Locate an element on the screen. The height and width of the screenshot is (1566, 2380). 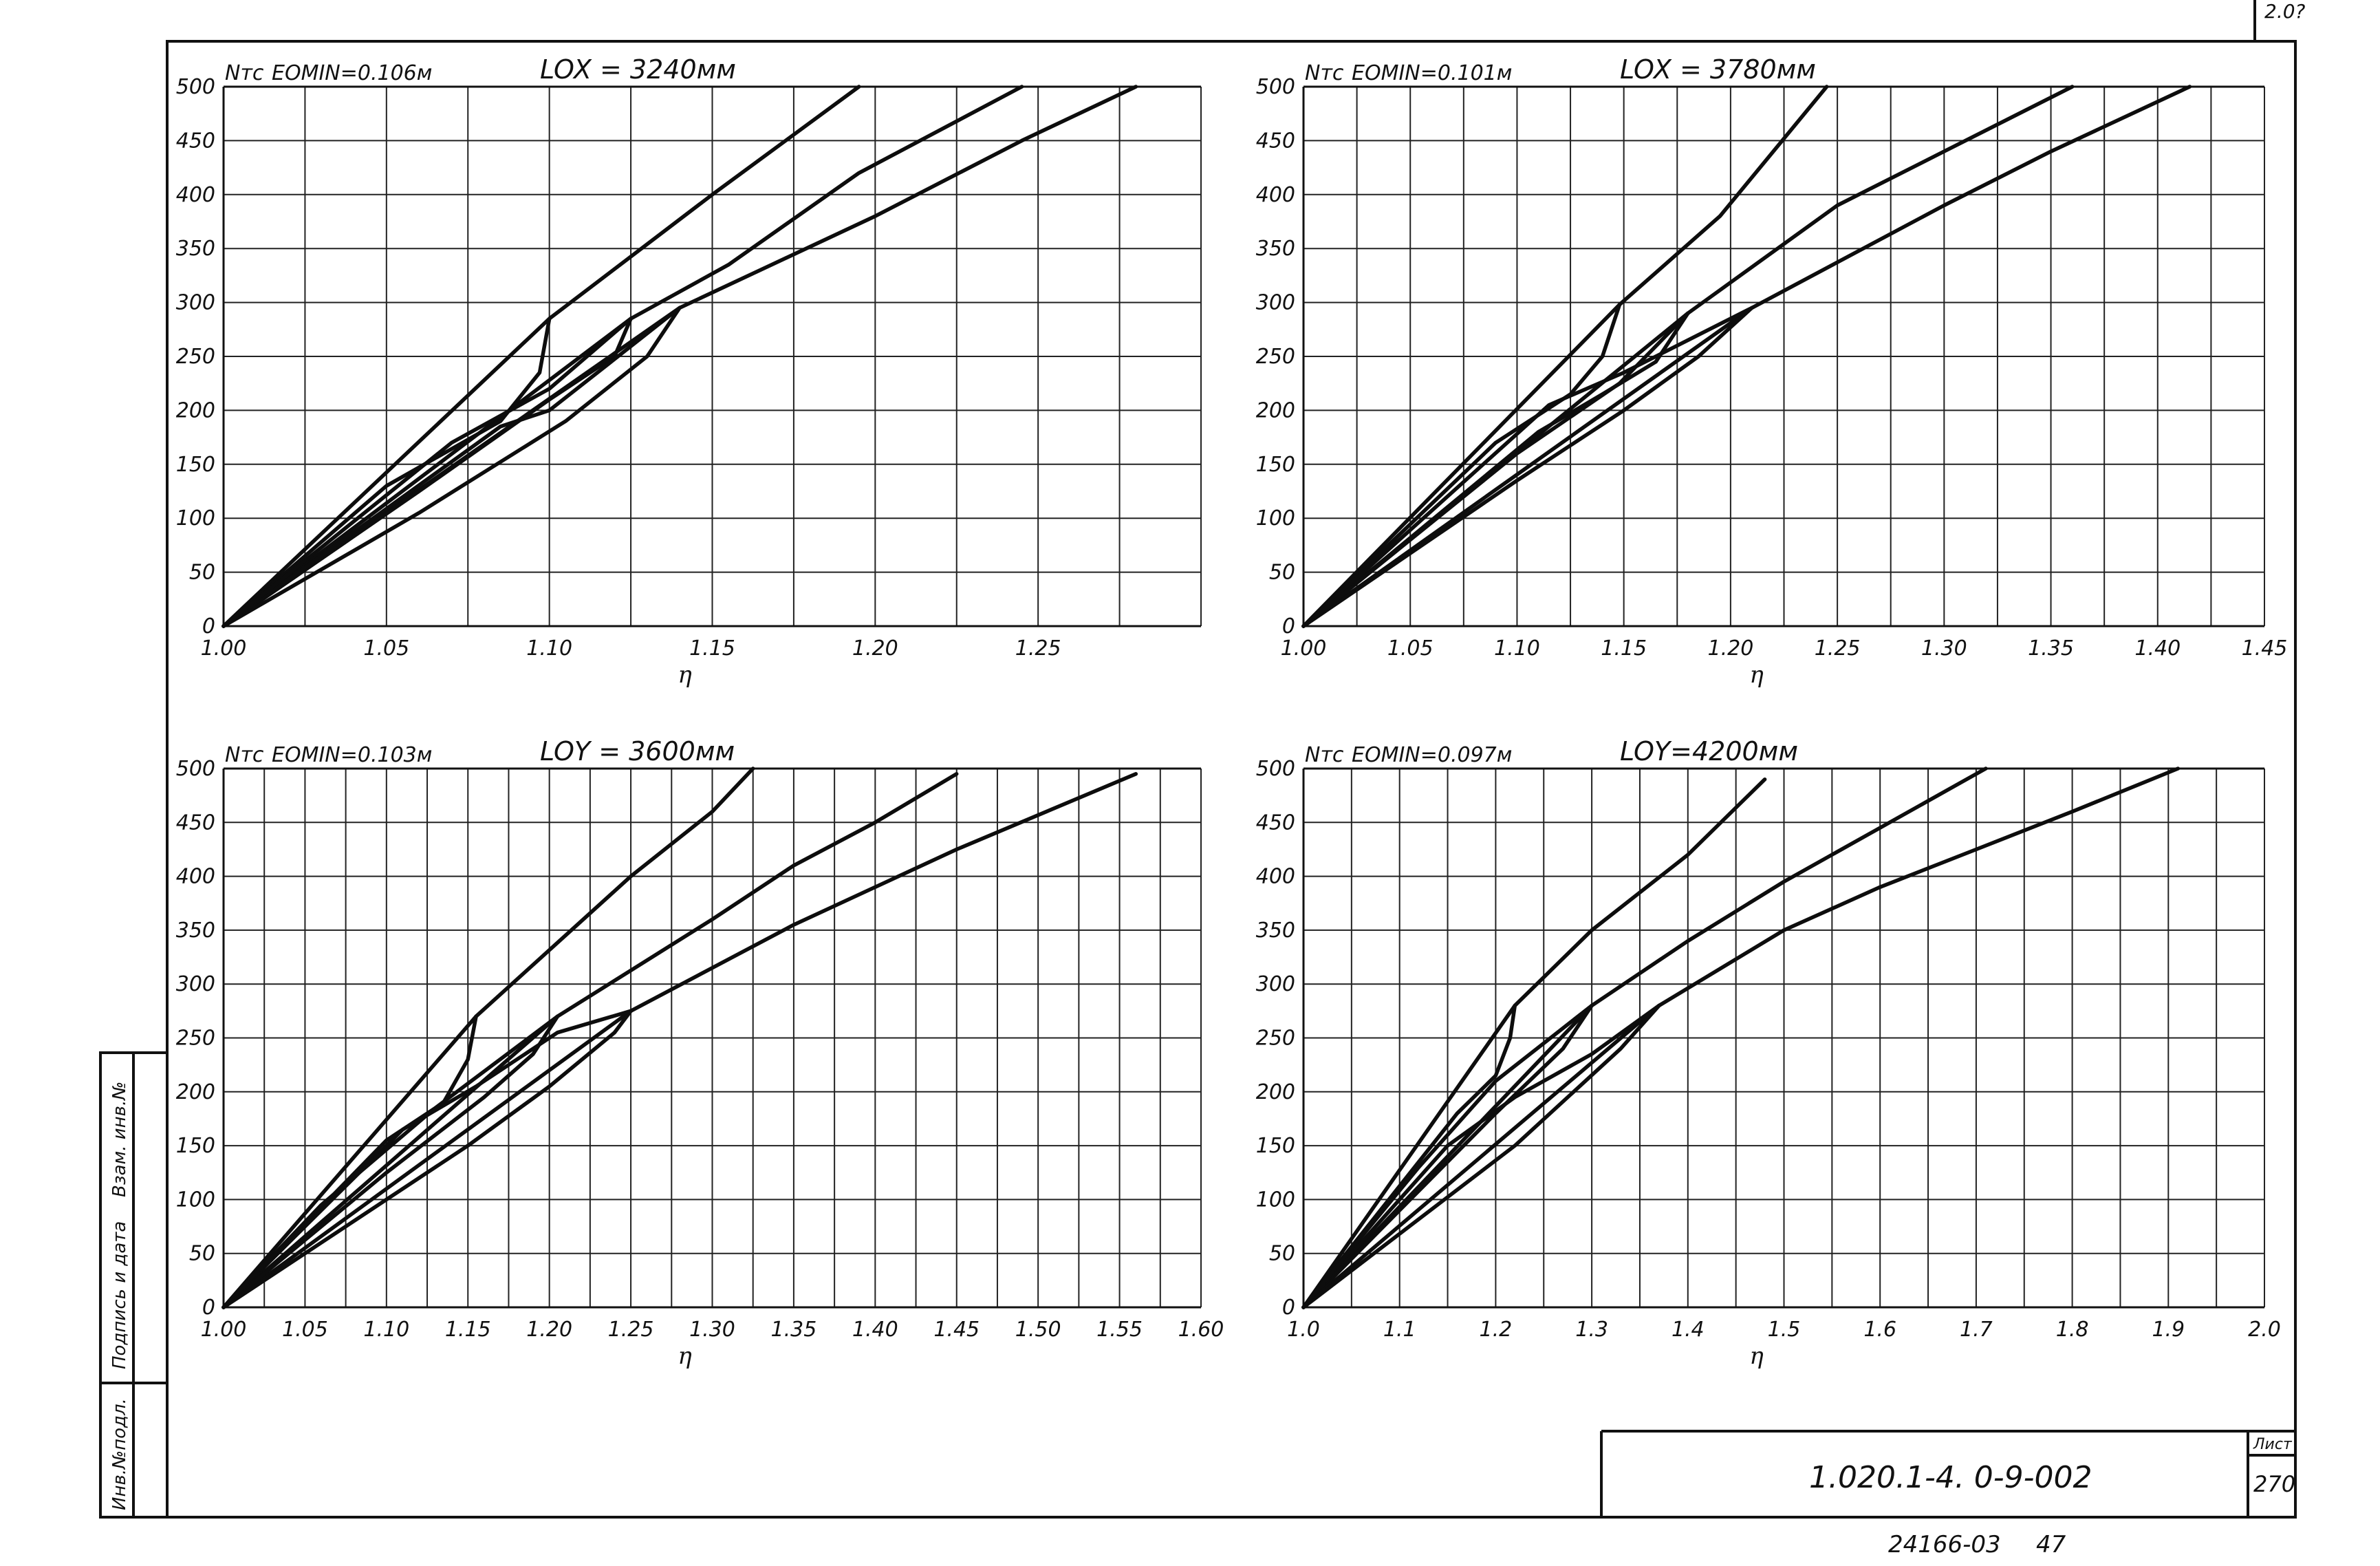
bottom-code: 24166-03 is located at coordinates (1945, 1544).